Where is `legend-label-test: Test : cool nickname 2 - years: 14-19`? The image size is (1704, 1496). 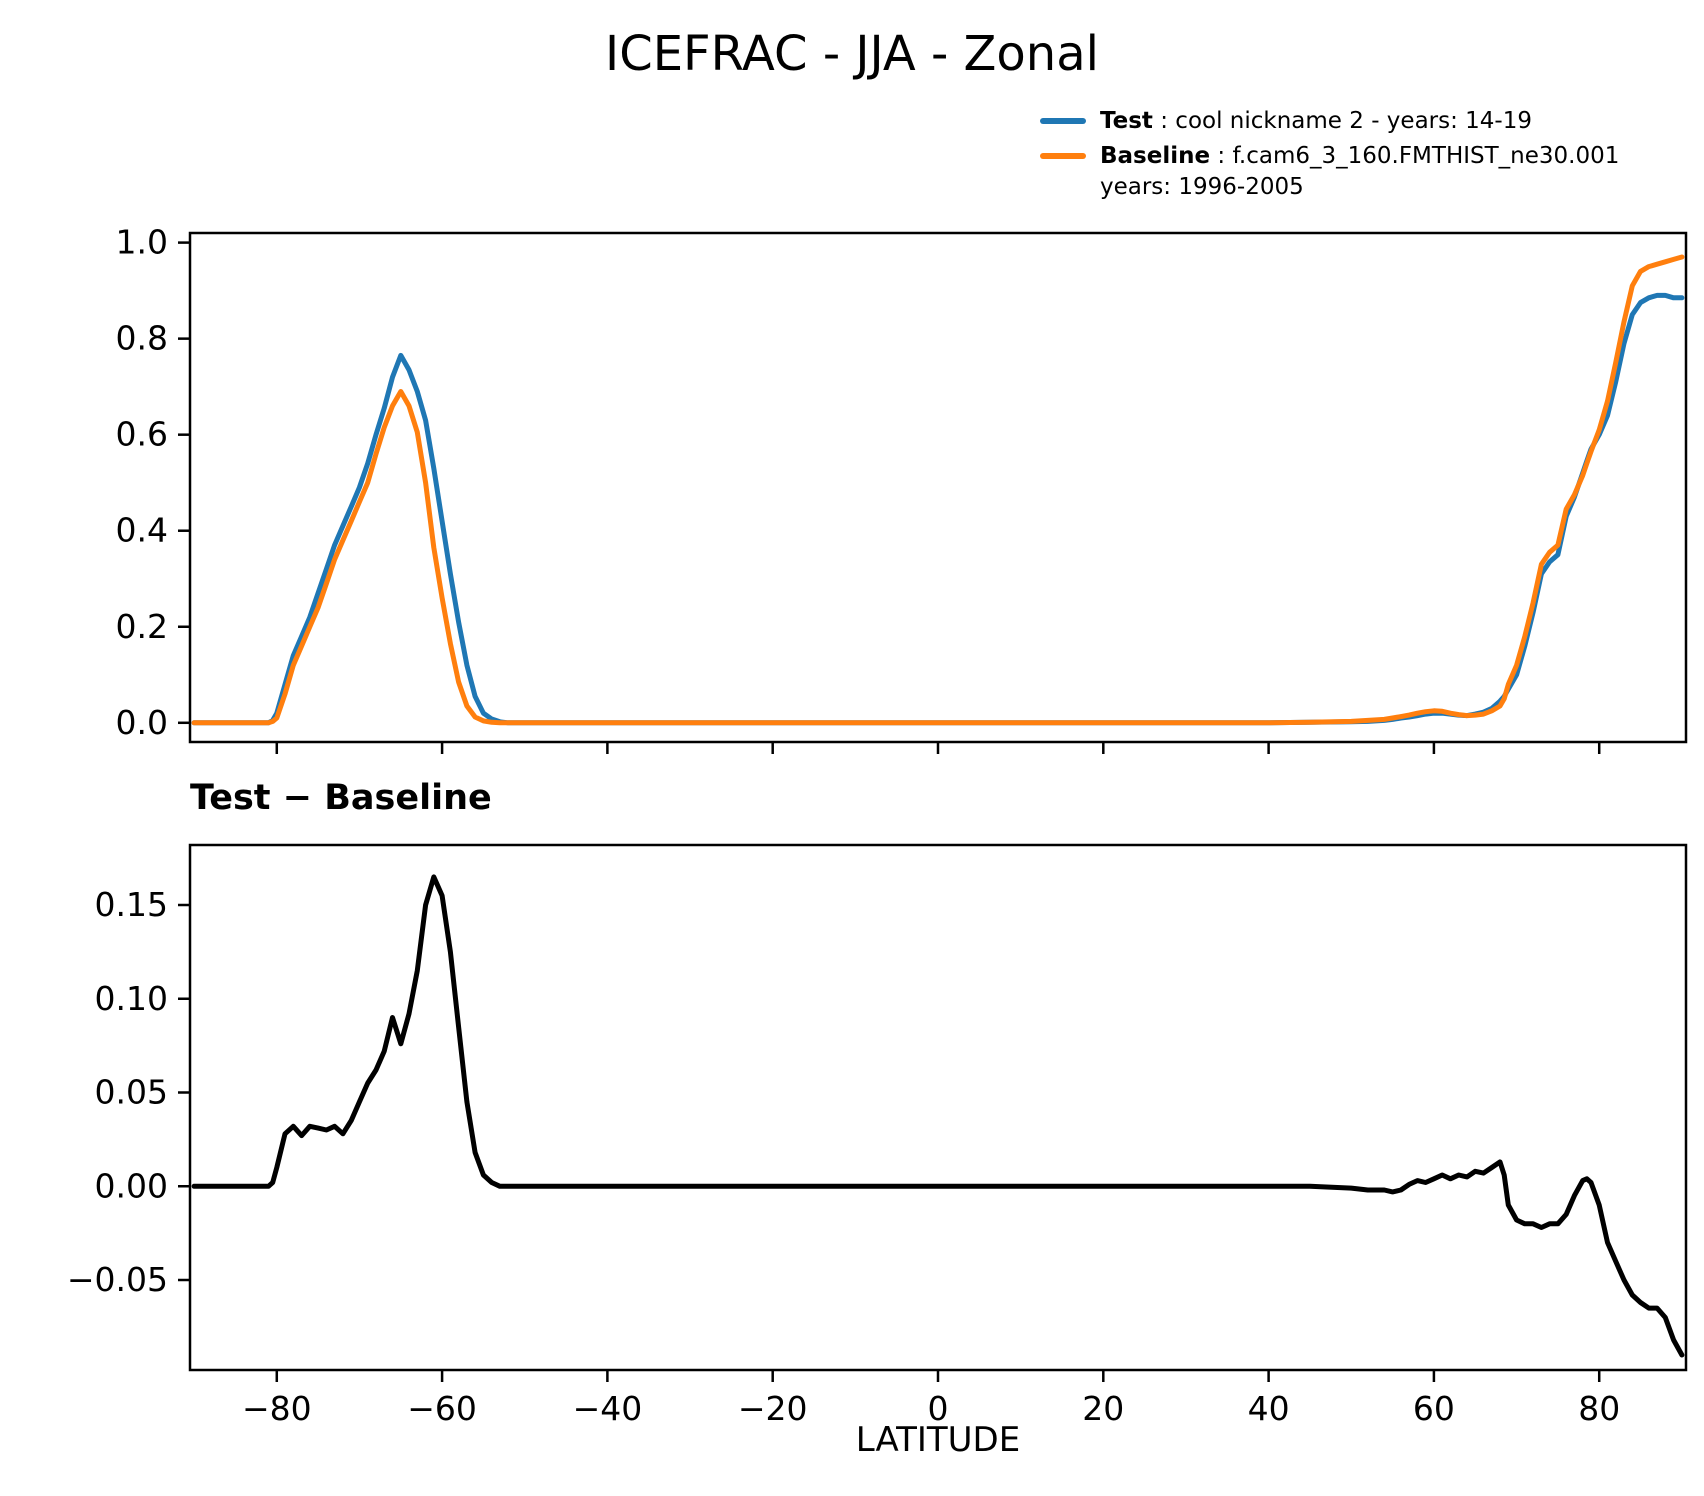
legend-label-test: Test : cool nickname 2 - years: 14-19 is located at coordinates (1316, 121).